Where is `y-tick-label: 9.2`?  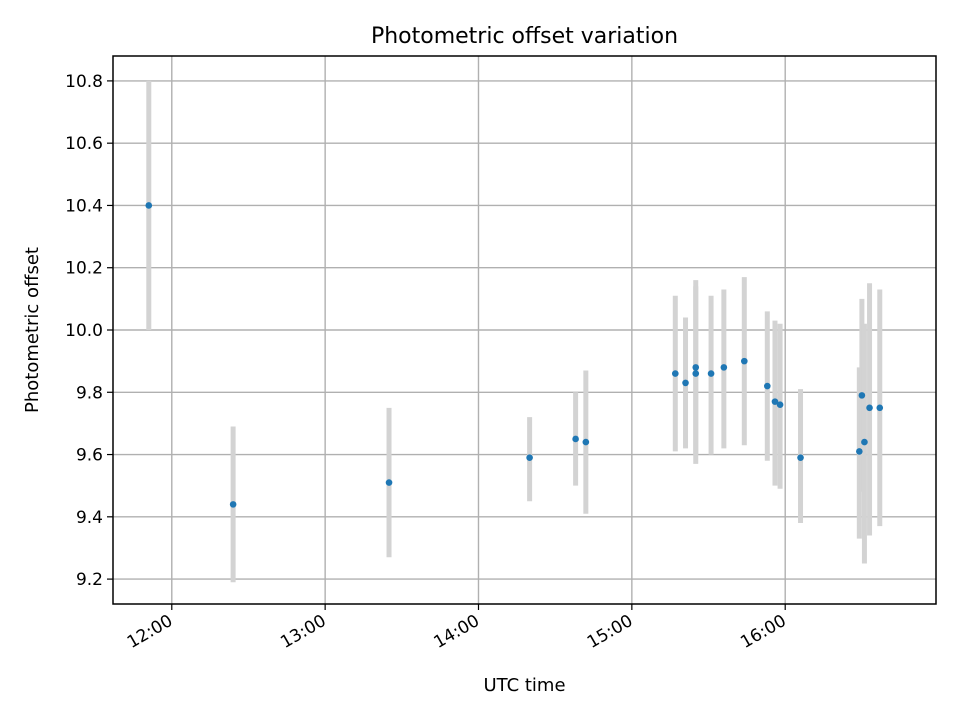 y-tick-label: 9.2 is located at coordinates (89, 580).